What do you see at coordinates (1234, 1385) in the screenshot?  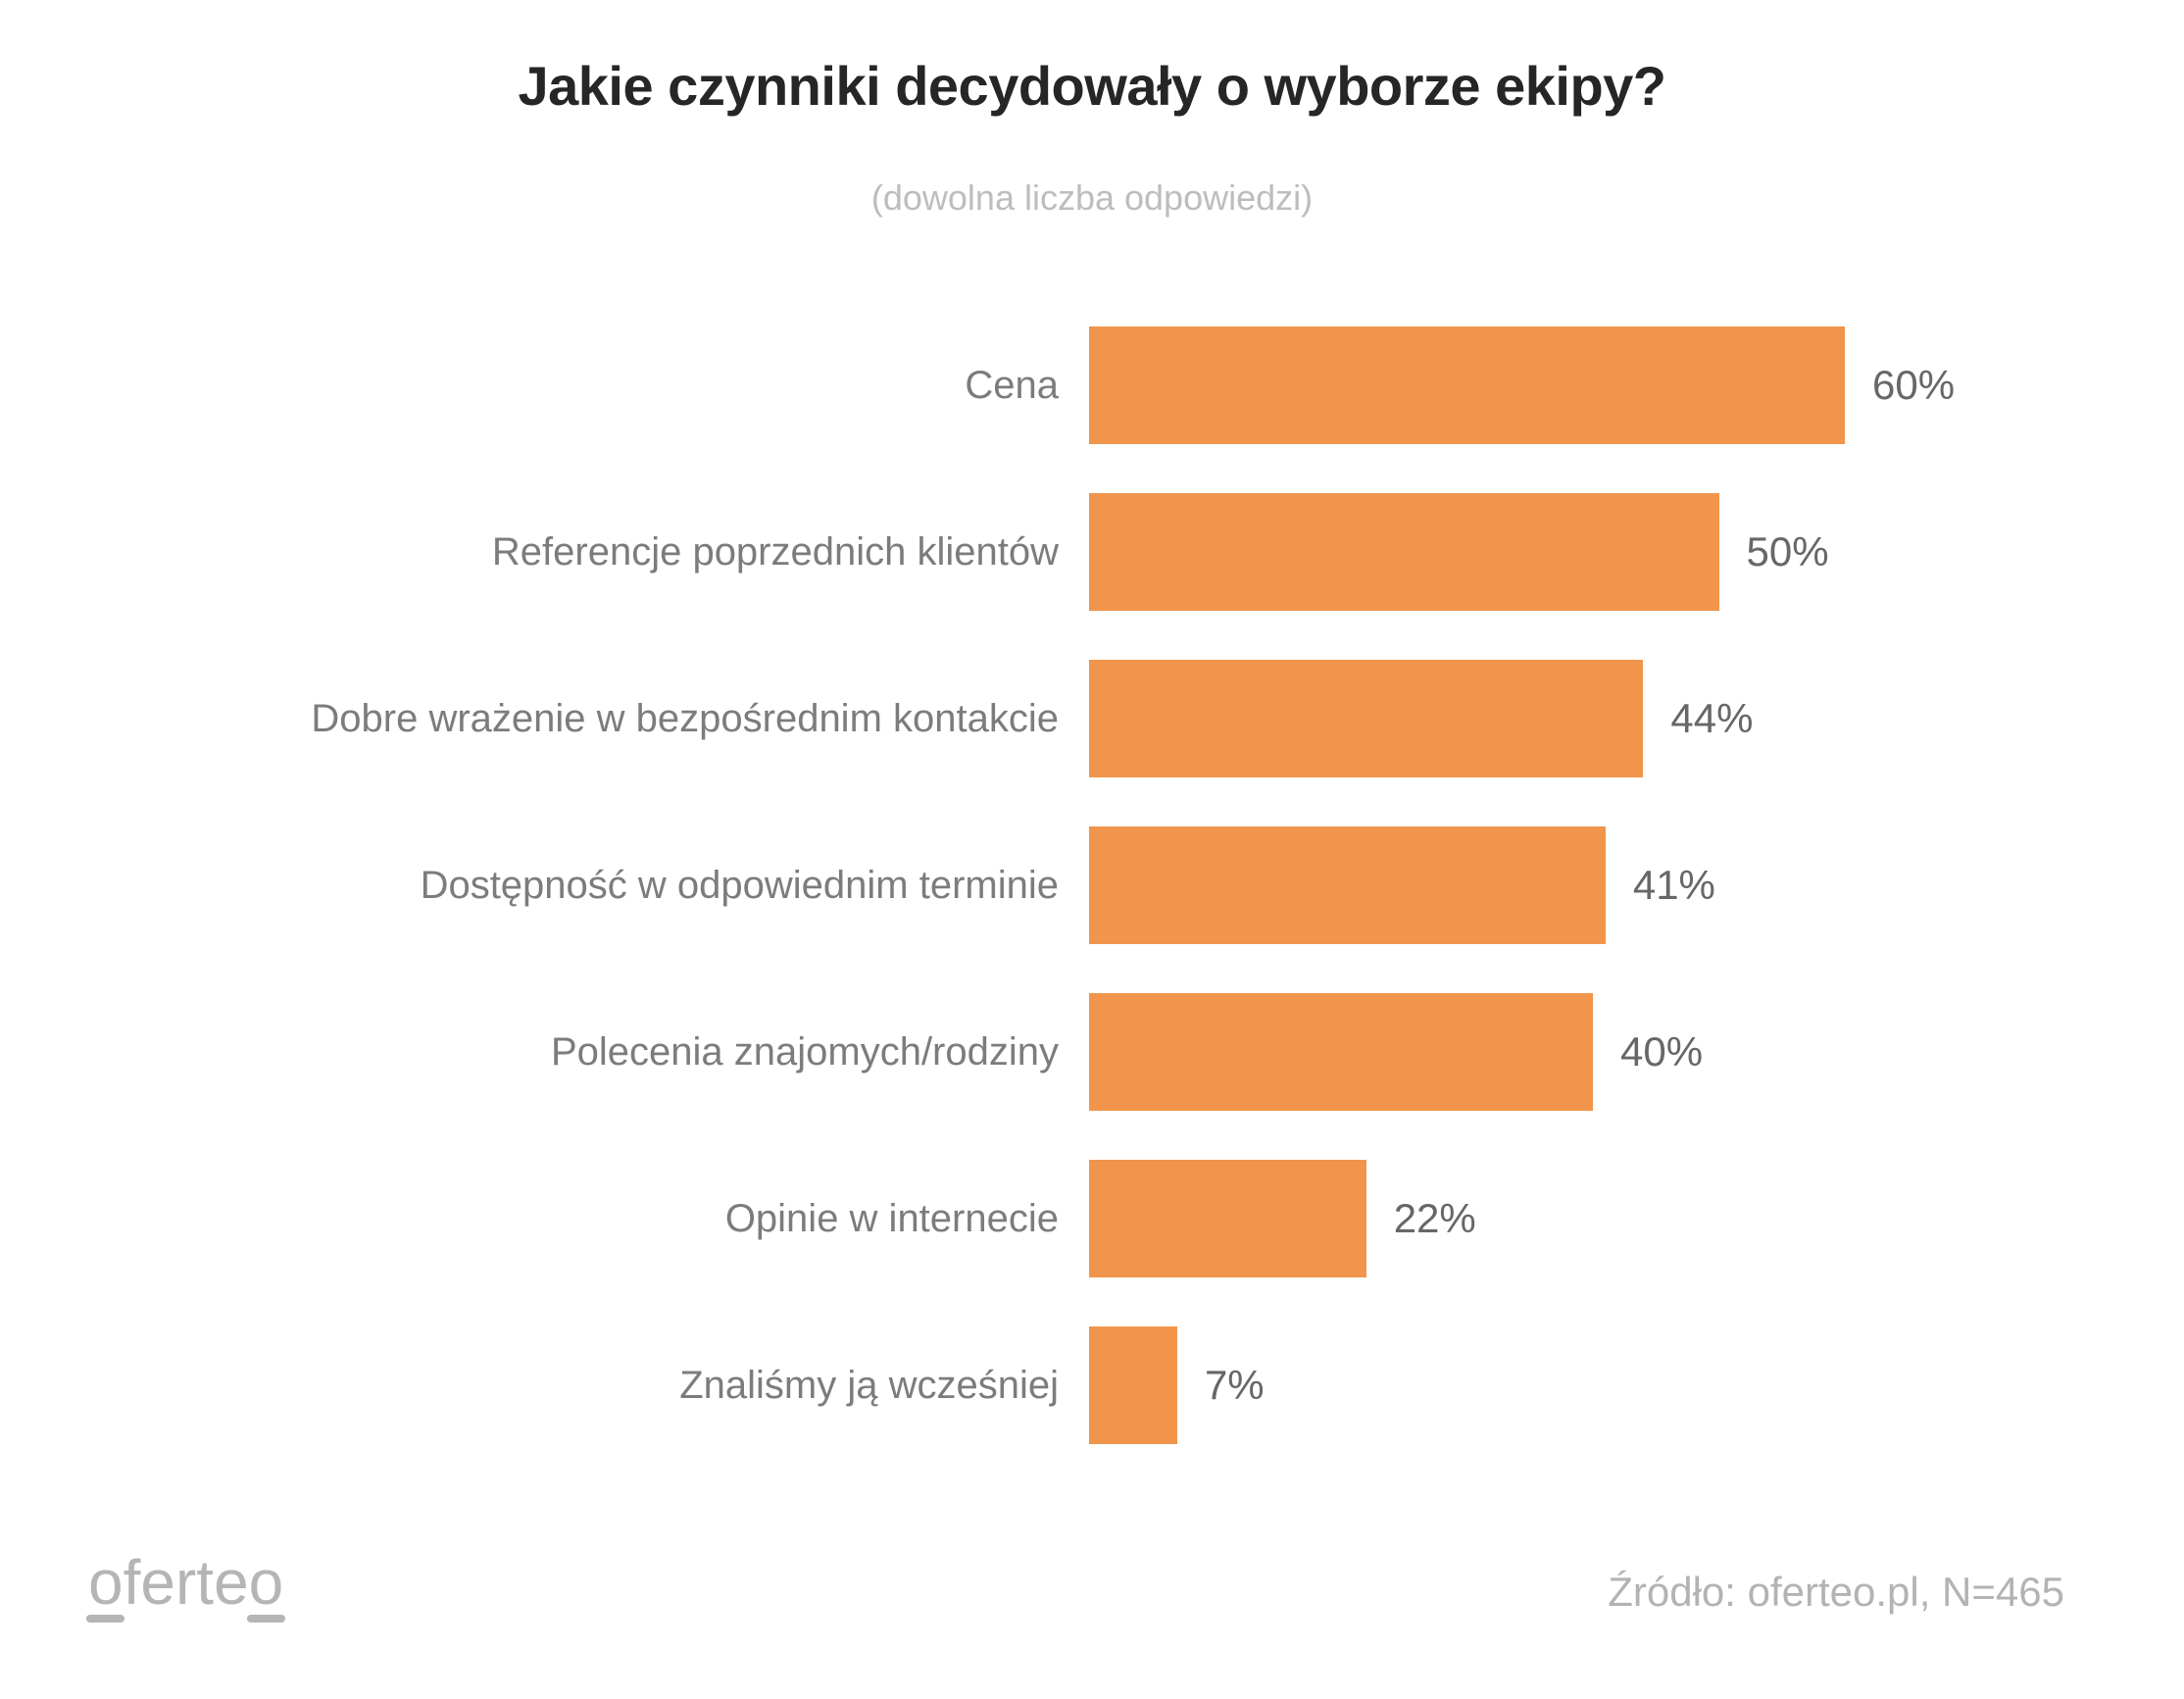 I see `bar-value: 7%` at bounding box center [1234, 1385].